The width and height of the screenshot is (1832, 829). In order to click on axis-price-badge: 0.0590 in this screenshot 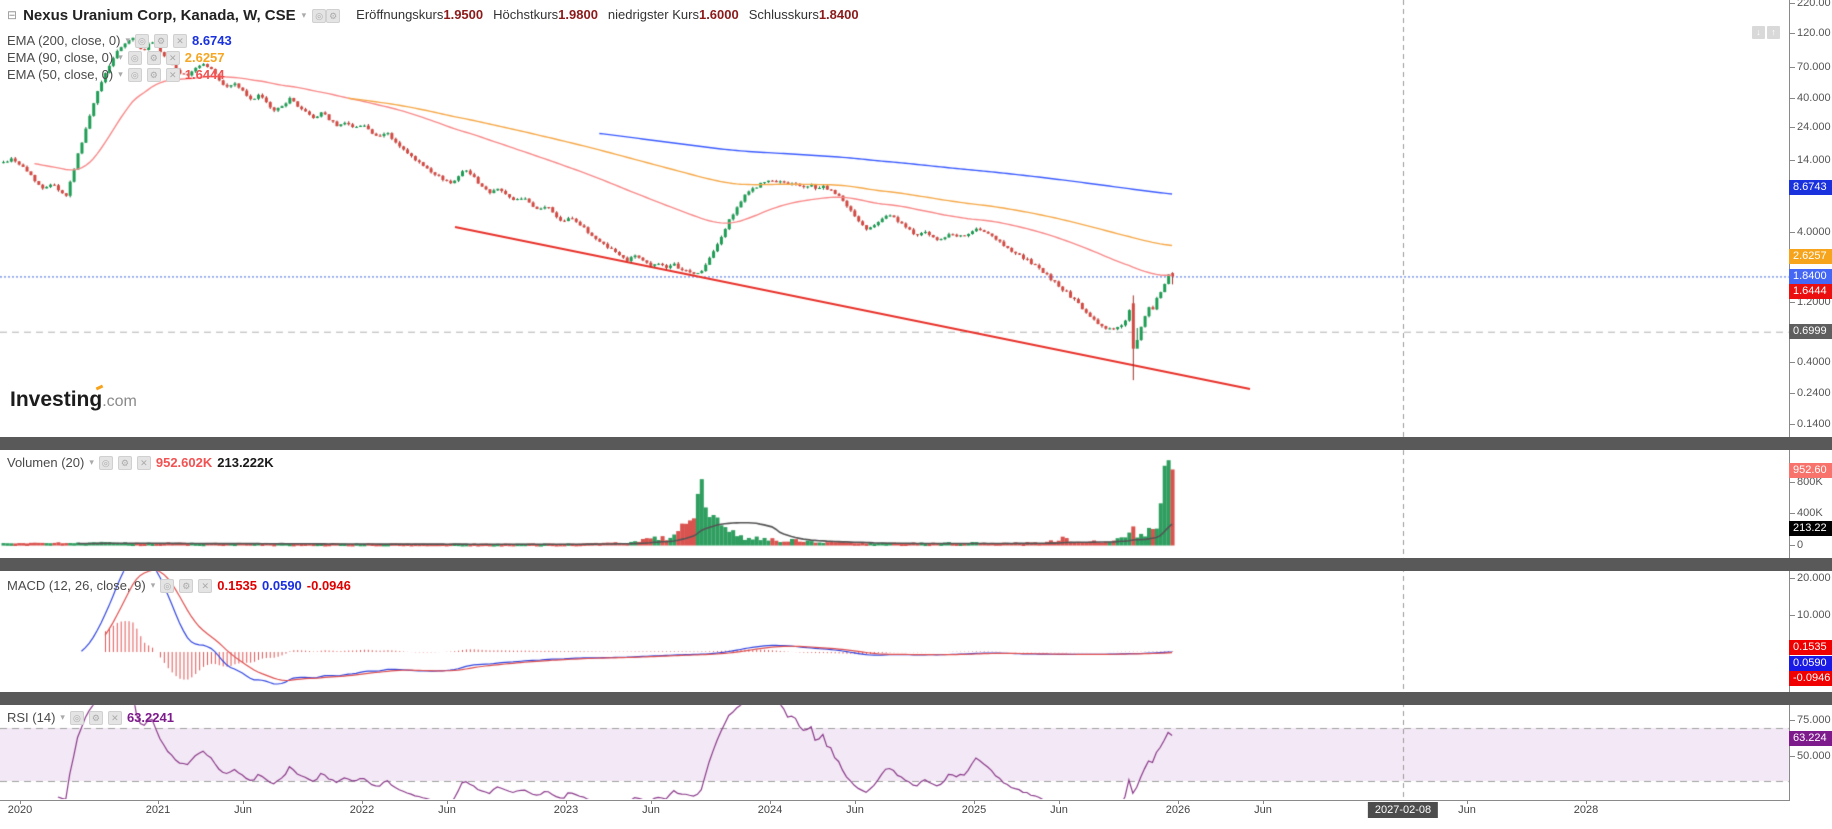, I will do `click(1810, 663)`.